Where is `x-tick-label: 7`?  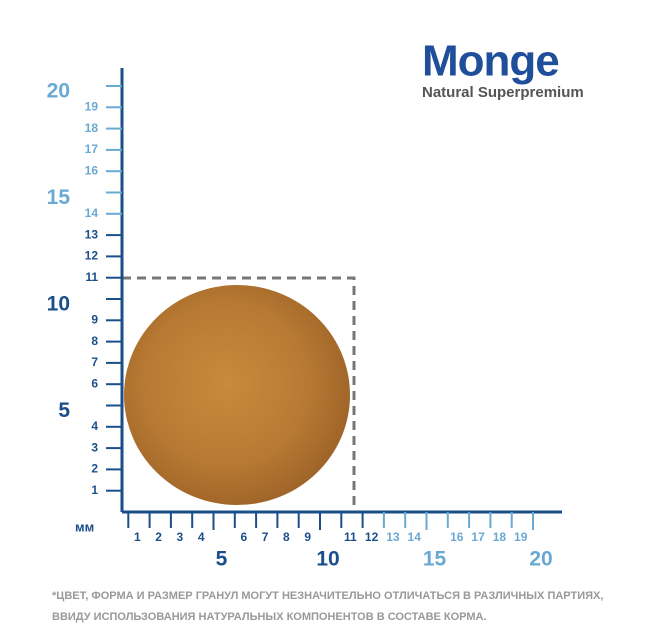
x-tick-label: 7 is located at coordinates (265, 537).